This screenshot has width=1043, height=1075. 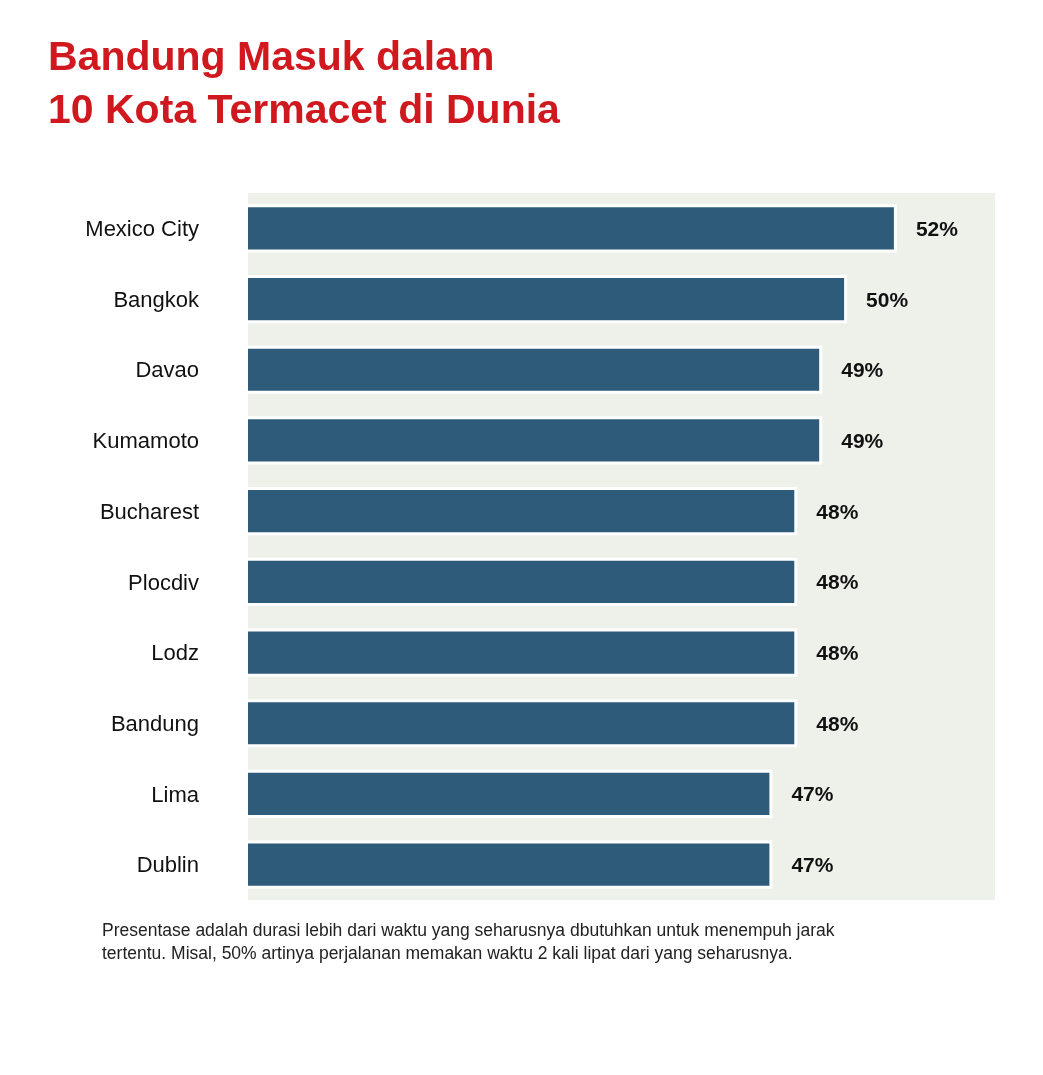 What do you see at coordinates (149, 511) in the screenshot?
I see `y-tick-label: Bucharest` at bounding box center [149, 511].